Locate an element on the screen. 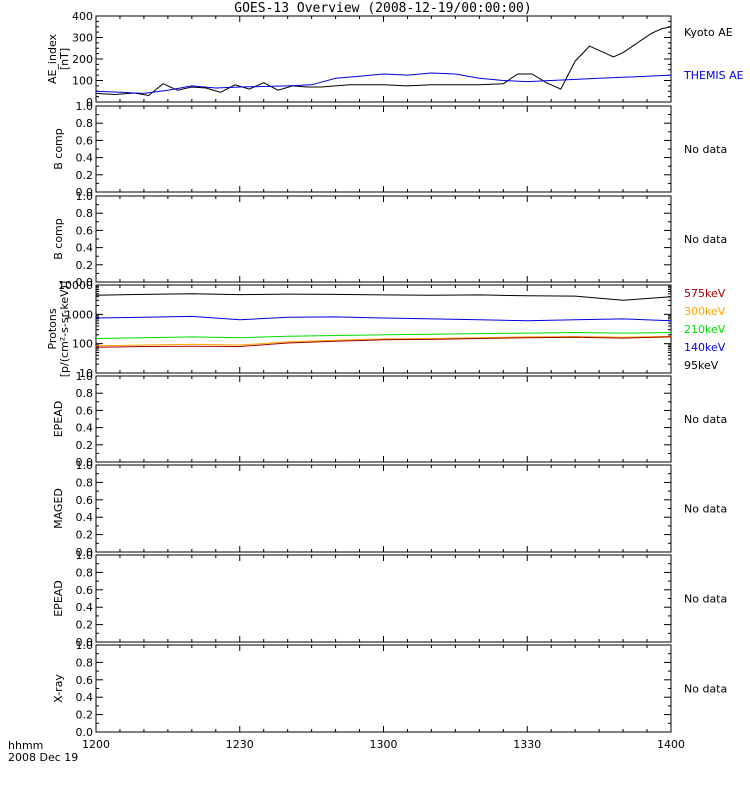  series-line-themis-ae is located at coordinates (383, 83).